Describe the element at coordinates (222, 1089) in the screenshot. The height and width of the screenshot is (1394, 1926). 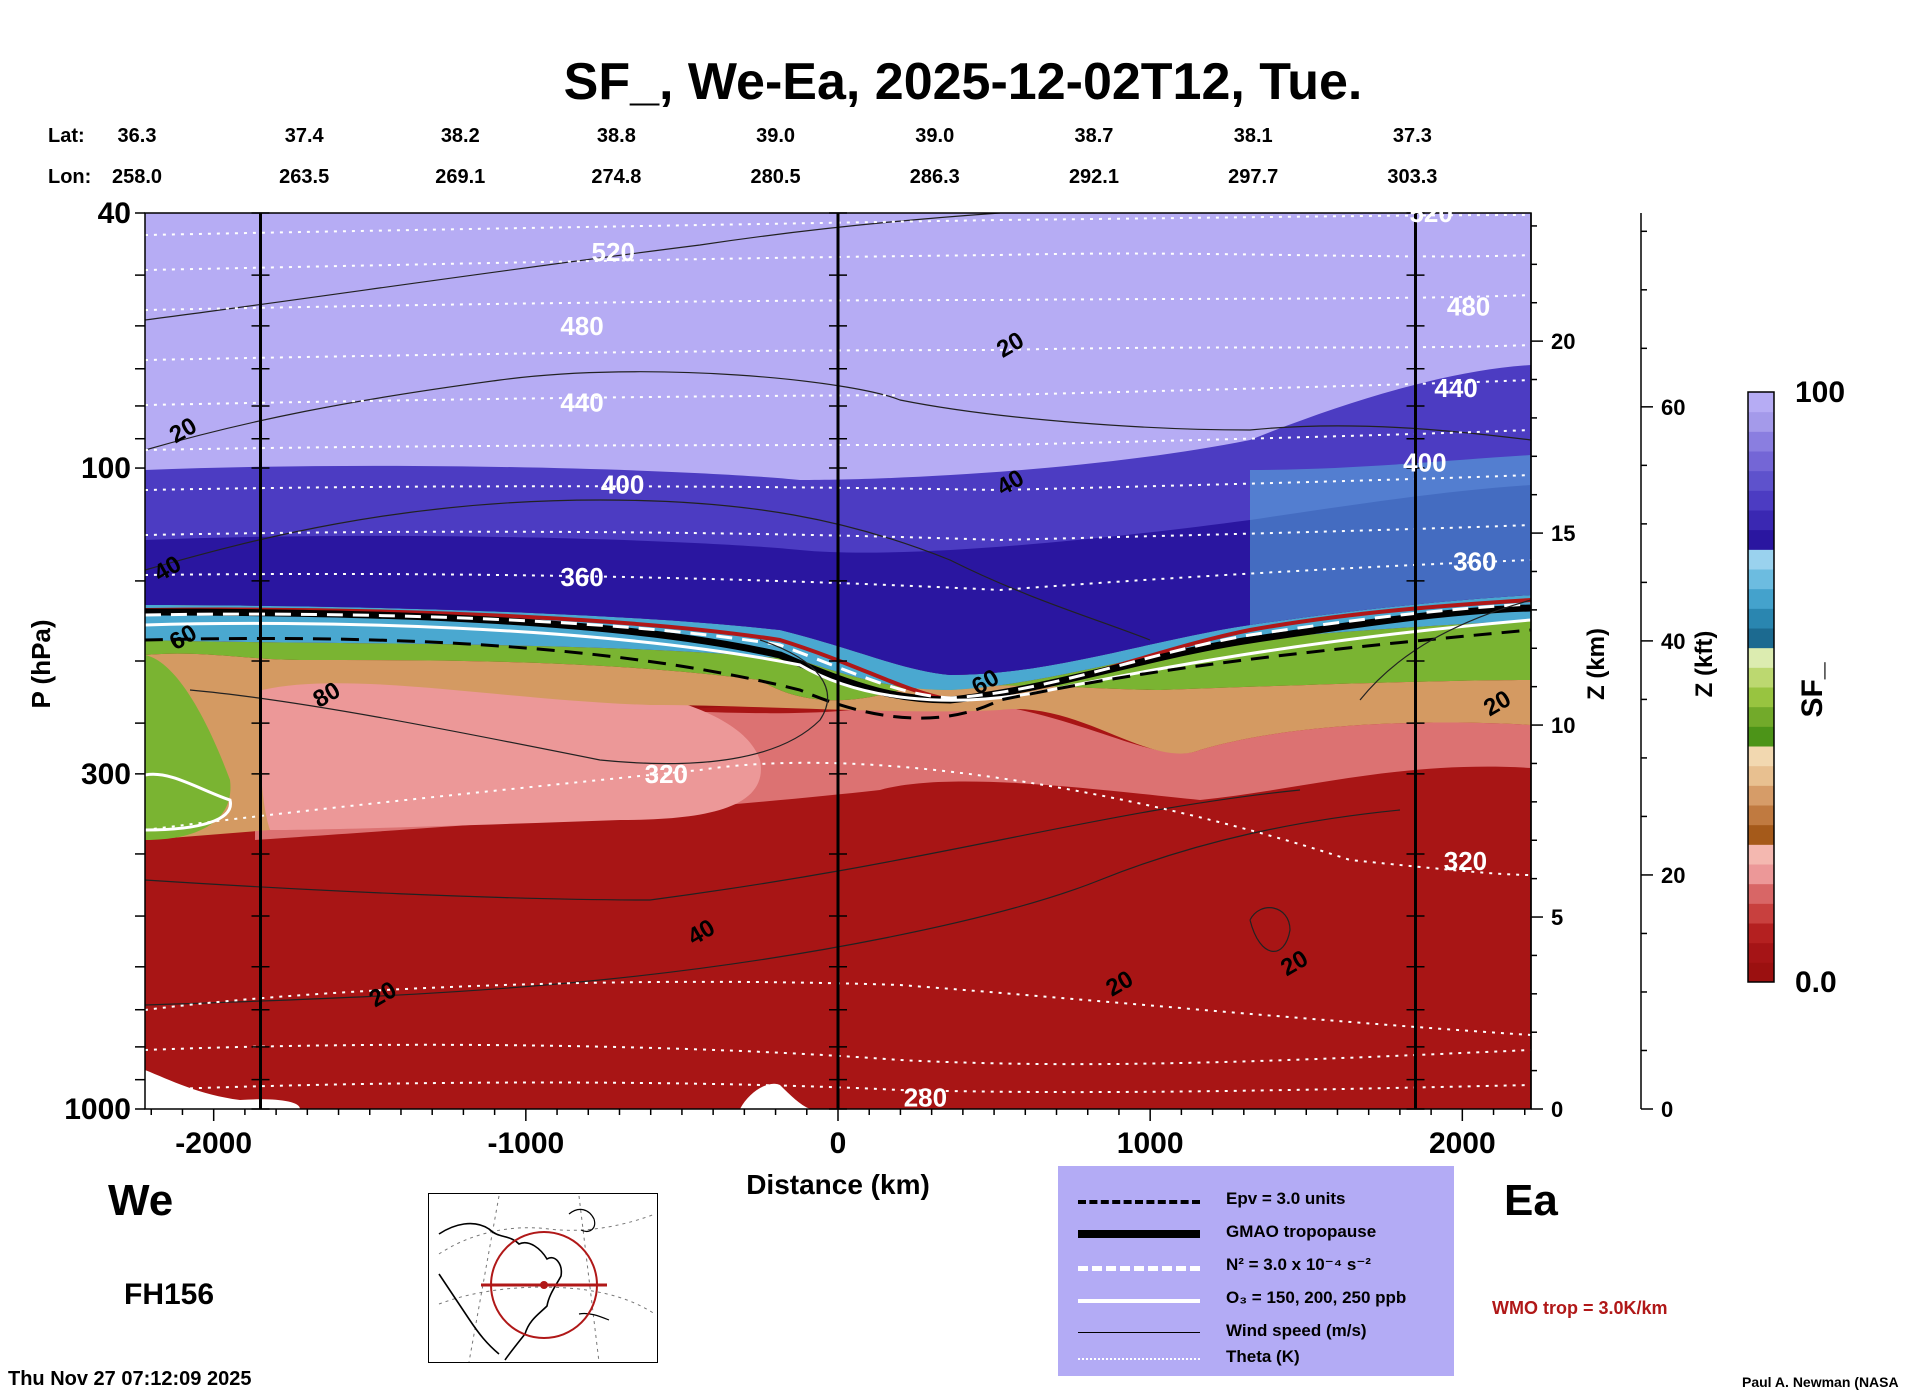
I see `terrain-west` at that location.